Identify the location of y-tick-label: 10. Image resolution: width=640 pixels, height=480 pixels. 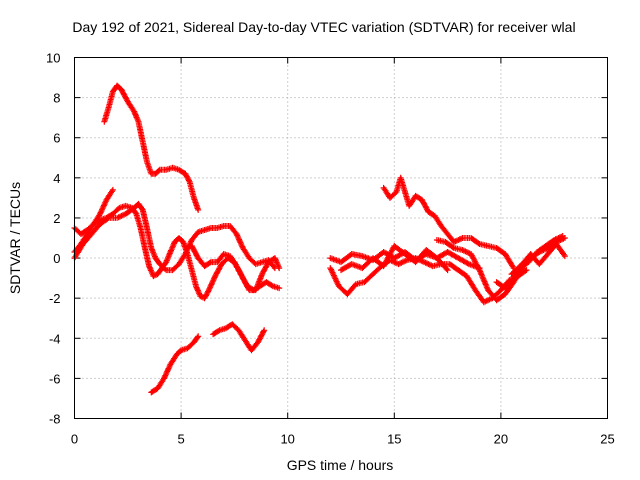
(53, 58).